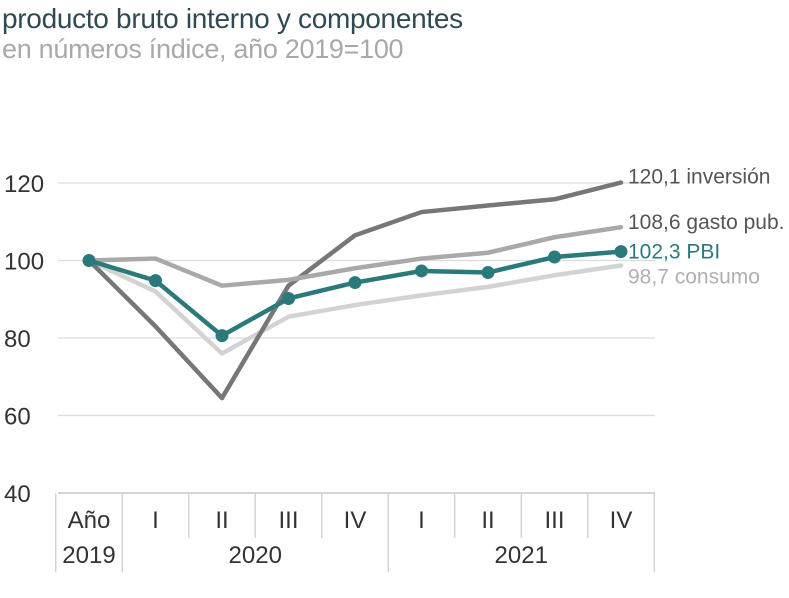  I want to click on y-tick-label: 40, so click(17, 494).